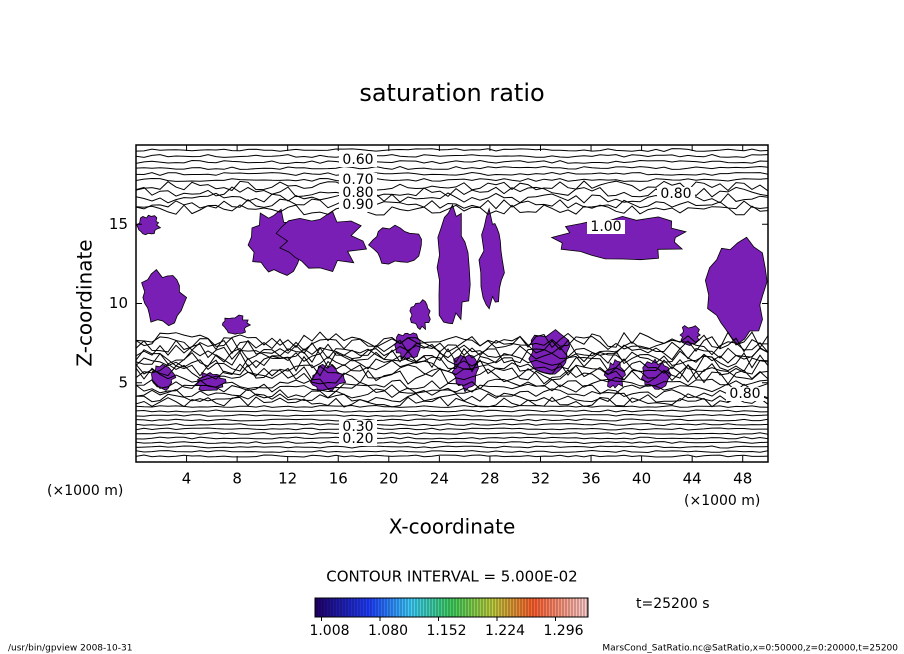  Describe the element at coordinates (237, 479) in the screenshot. I see `x-tick-label: 8` at that location.